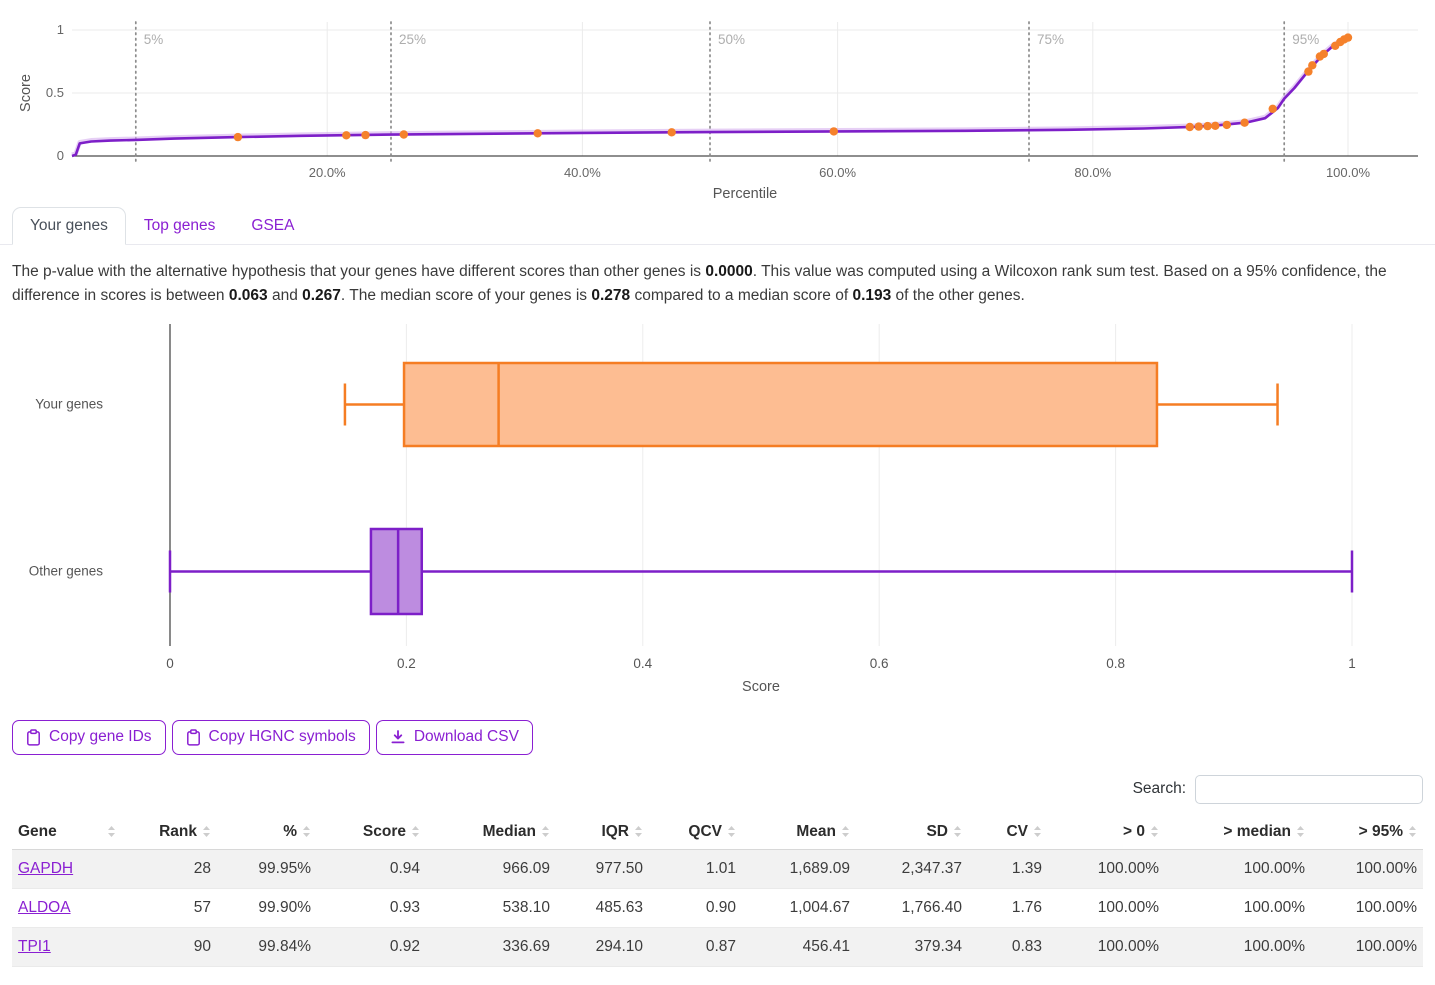  What do you see at coordinates (89, 737) in the screenshot?
I see `copy-gene-ids-button: Copy gene IDs` at bounding box center [89, 737].